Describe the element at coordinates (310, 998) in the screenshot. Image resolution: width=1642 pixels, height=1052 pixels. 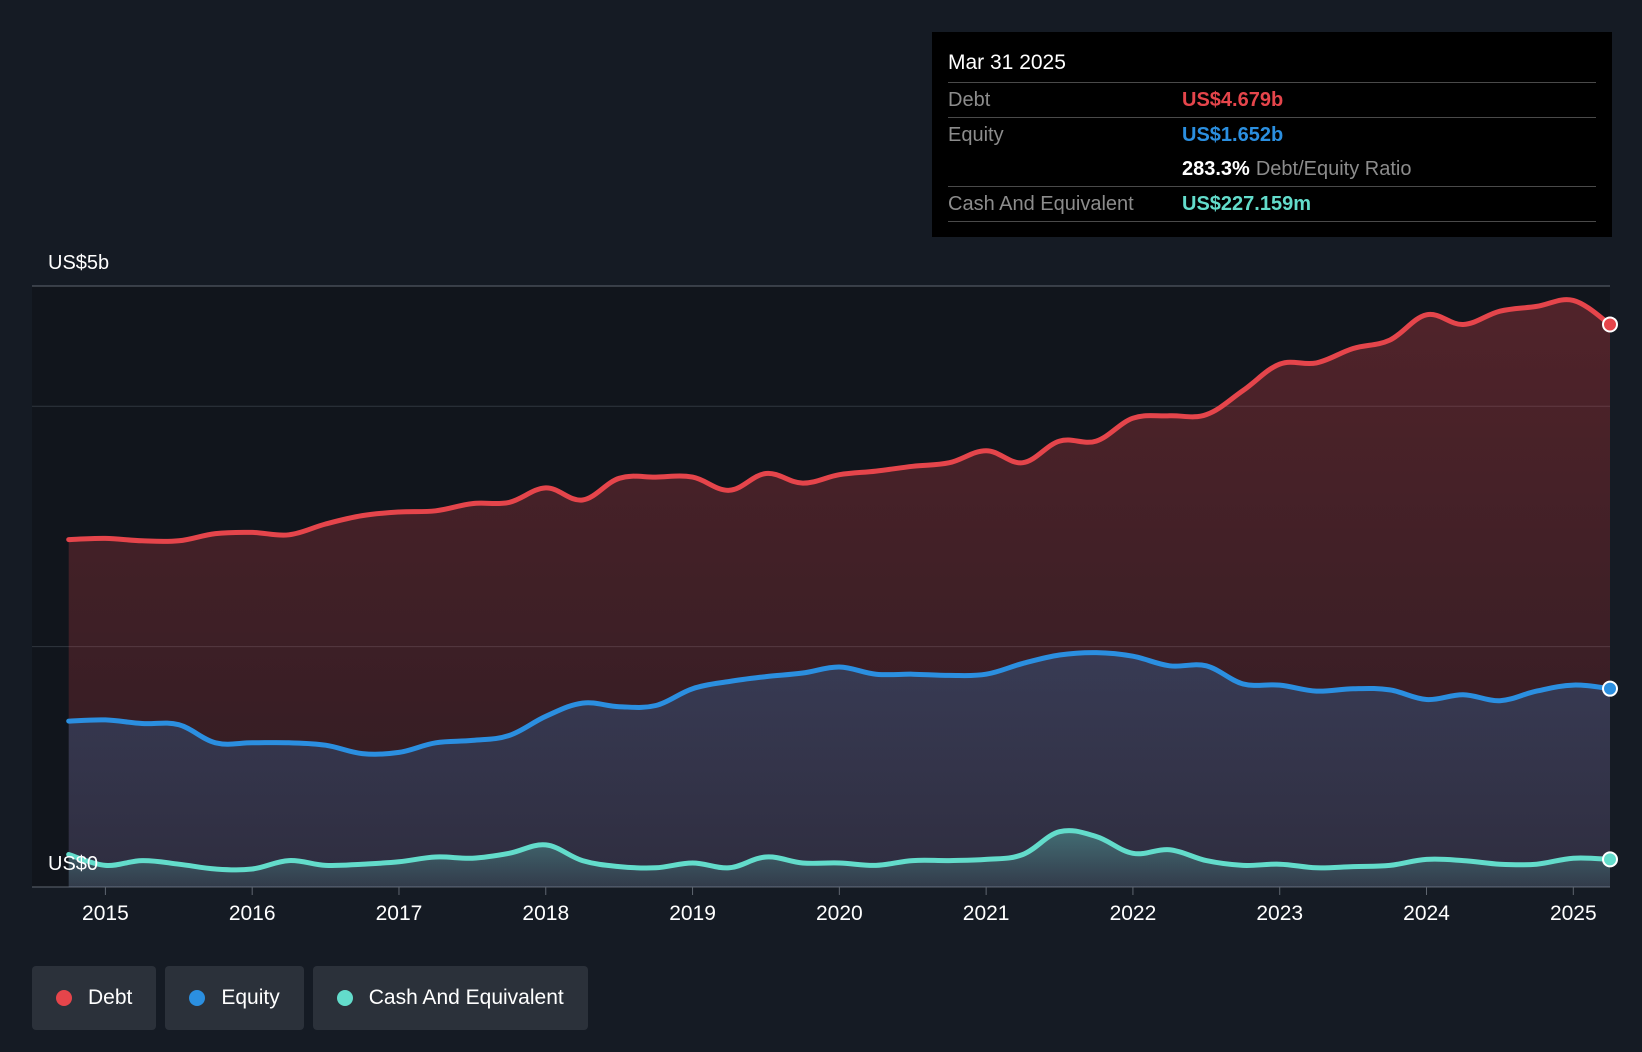
I see `legend: Debt Equity Cash And Equivalent` at that location.